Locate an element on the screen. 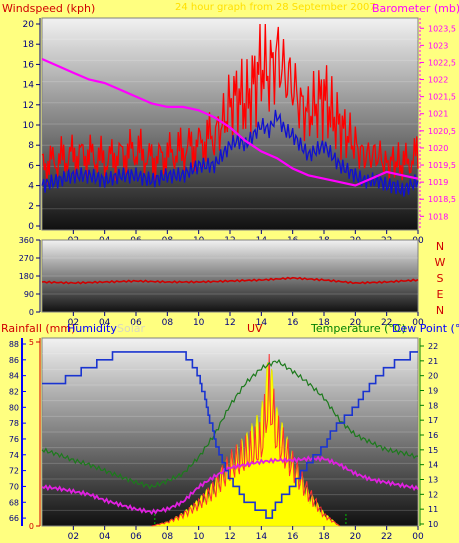 This screenshot has height=543, width=459. barometer-ytick-label: 1022 is located at coordinates (438, 80).